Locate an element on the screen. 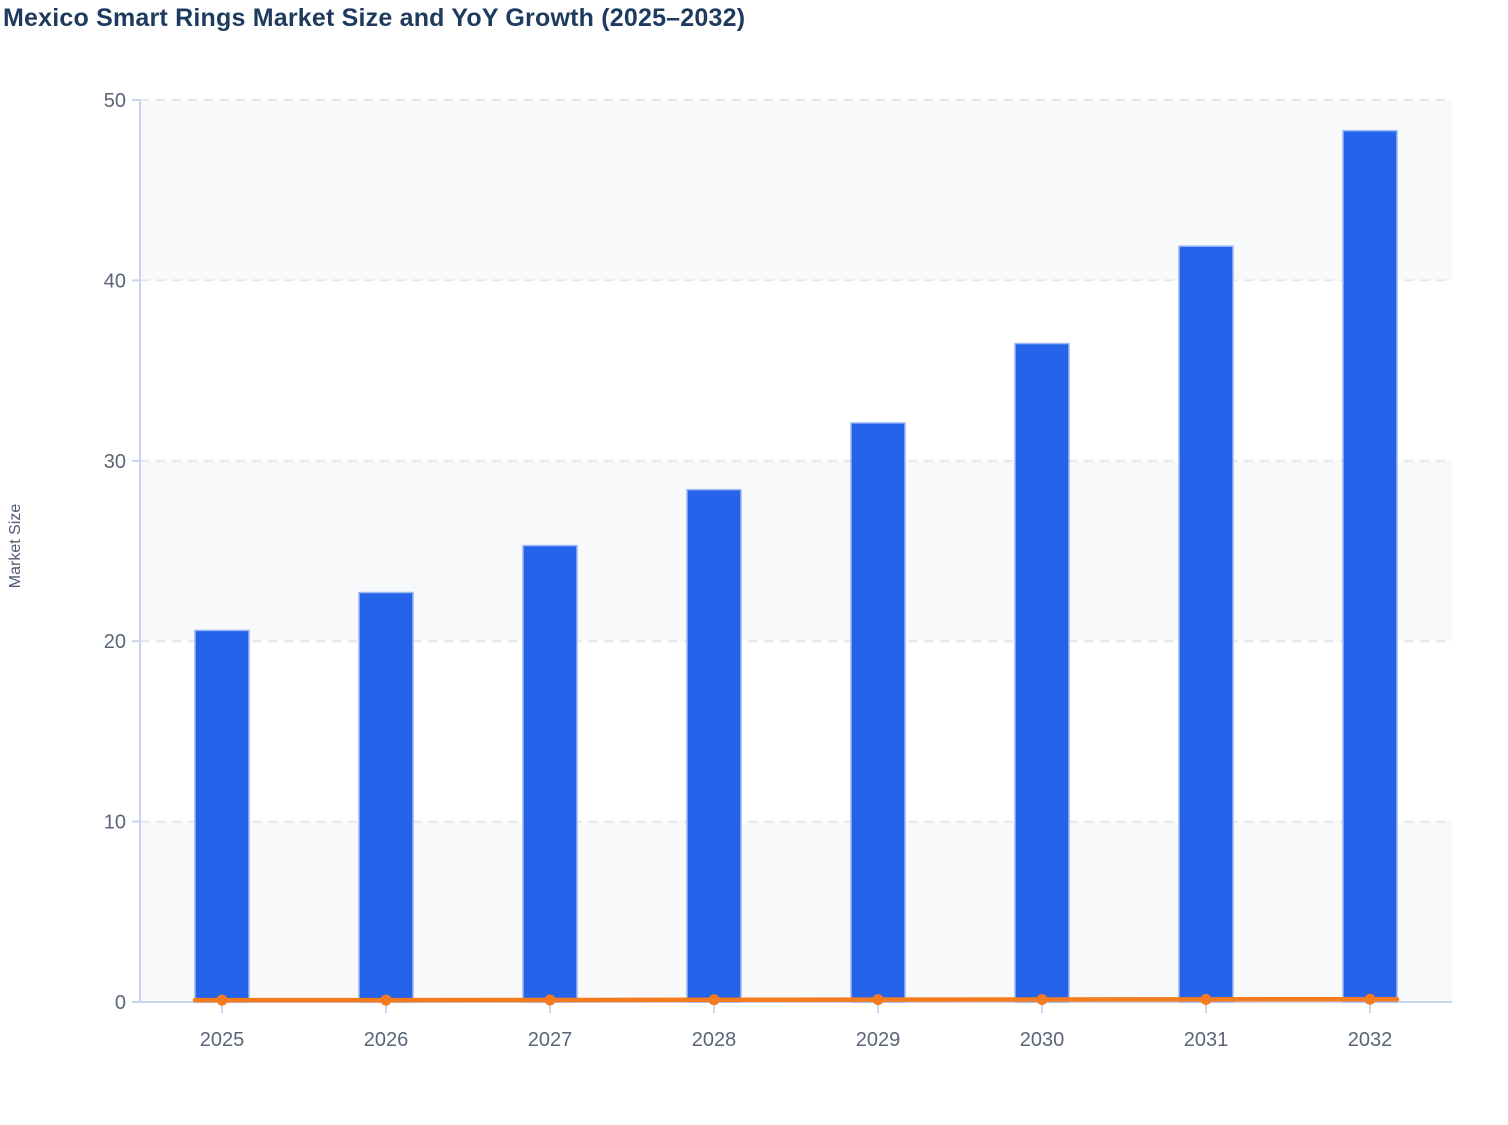  bar-2029 is located at coordinates (878, 712).